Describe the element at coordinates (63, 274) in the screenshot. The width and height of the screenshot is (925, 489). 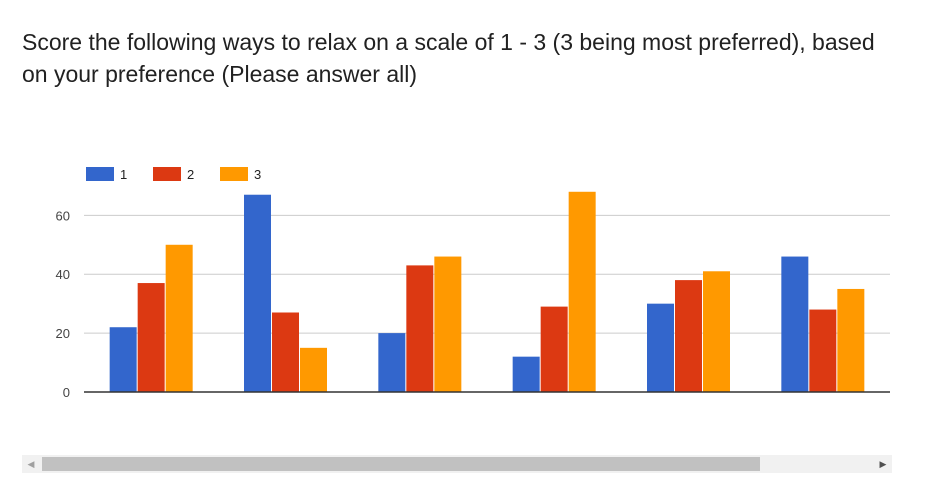
I see `y-tick-label: 40` at that location.